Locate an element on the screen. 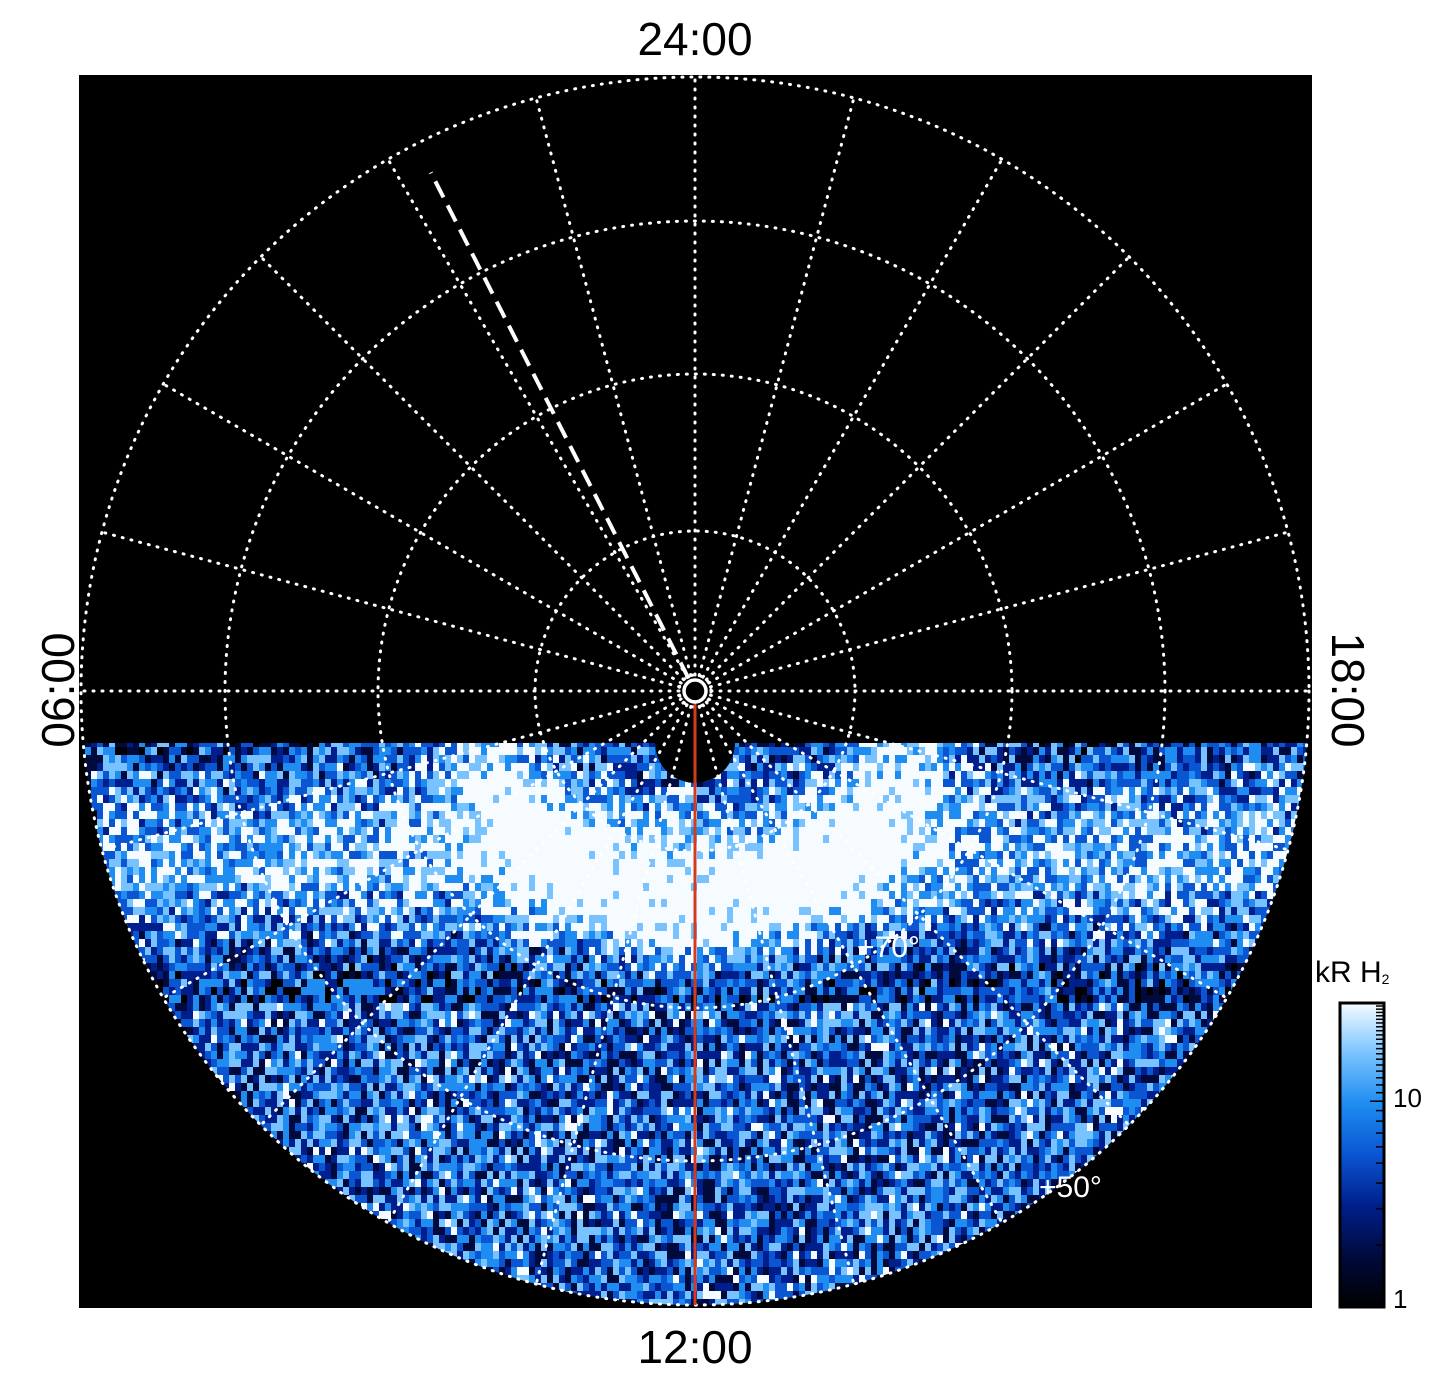 This screenshot has height=1384, width=1447. local-time-label-left: 06:00 is located at coordinates (58, 690).